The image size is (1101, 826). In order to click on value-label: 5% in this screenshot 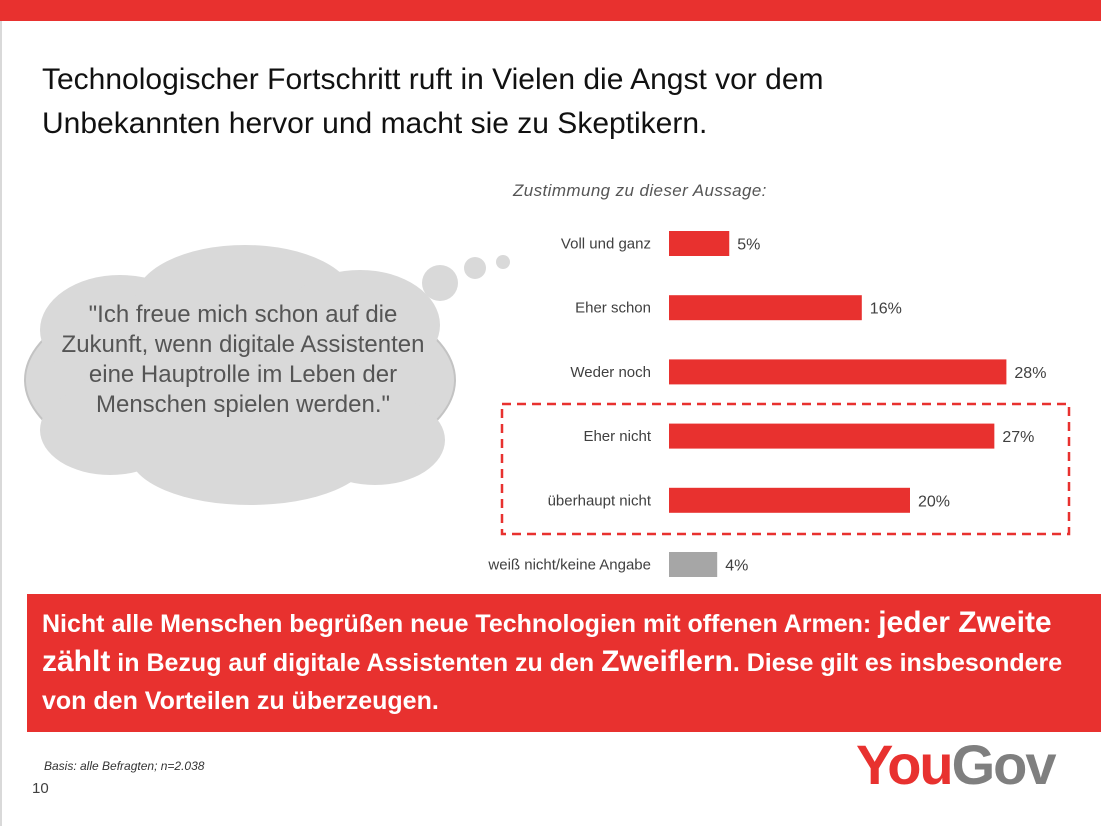, I will do `click(748, 245)`.